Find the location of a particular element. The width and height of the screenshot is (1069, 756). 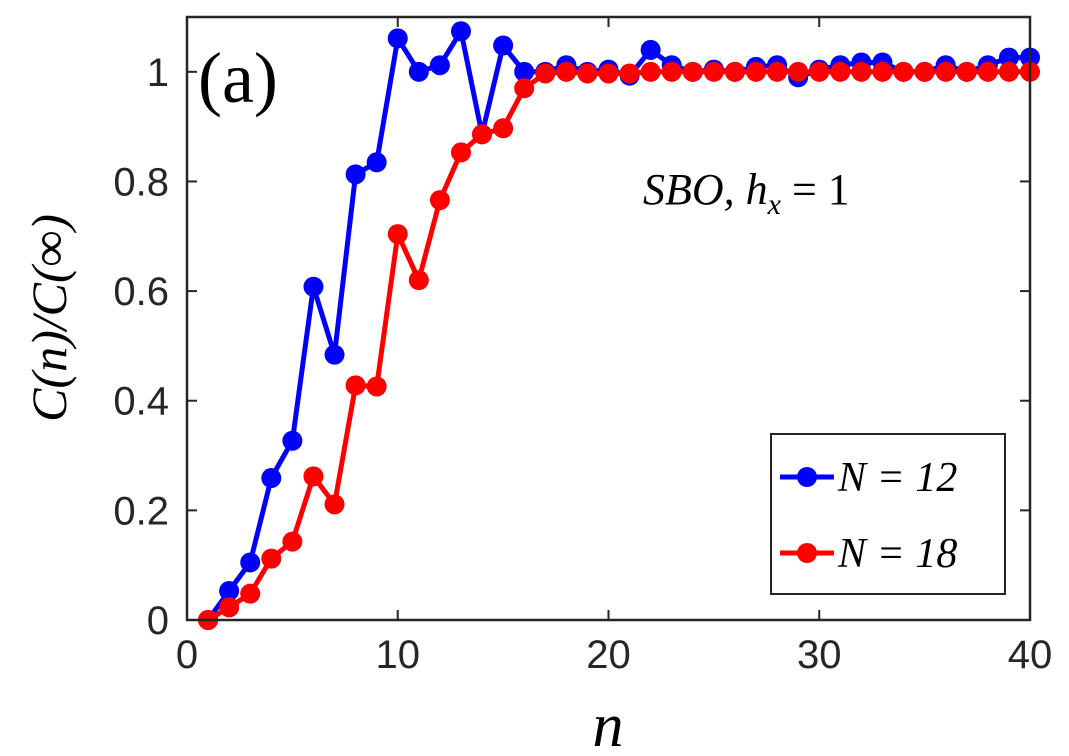

legend-box is located at coordinates (888, 514).